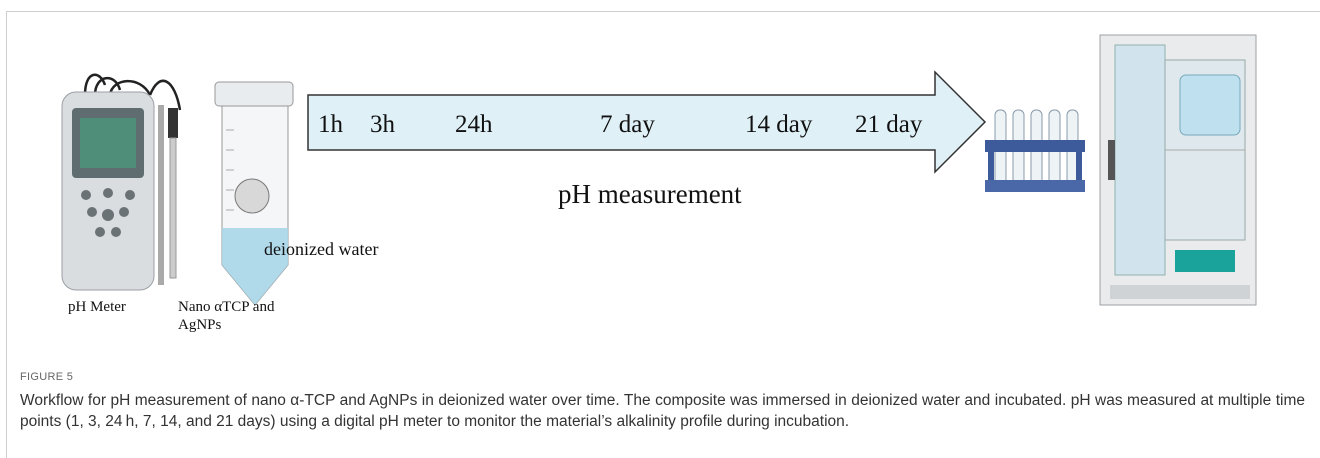 The width and height of the screenshot is (1320, 458). What do you see at coordinates (226, 307) in the screenshot?
I see `sample-label: Nano αTCP and` at bounding box center [226, 307].